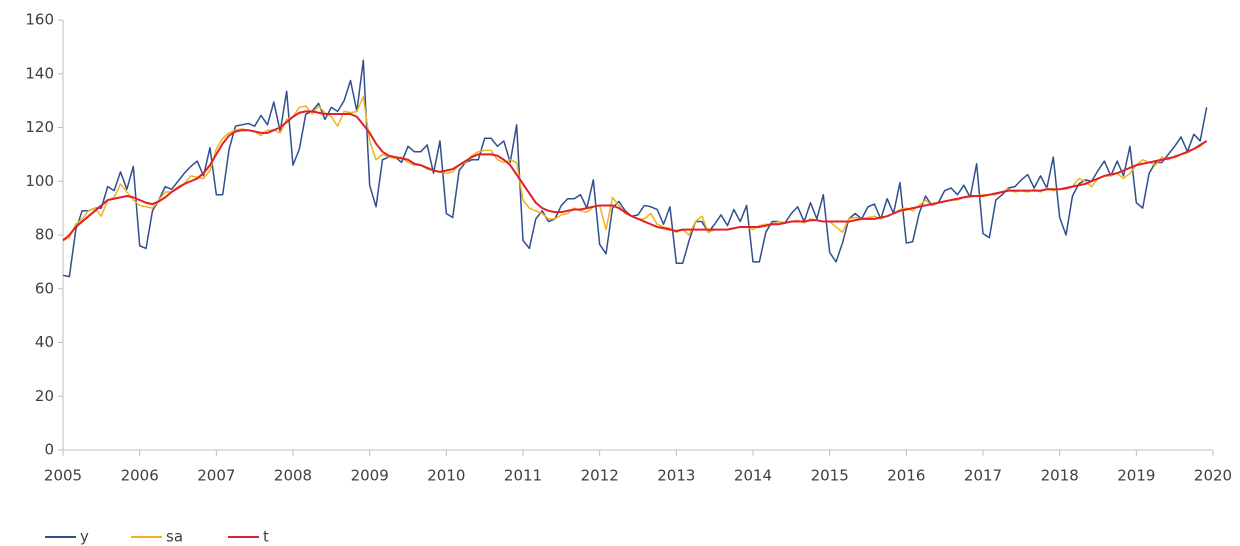 The width and height of the screenshot is (1240, 546). Describe the element at coordinates (140, 476) in the screenshot. I see `x-tick-label: 2006` at that location.